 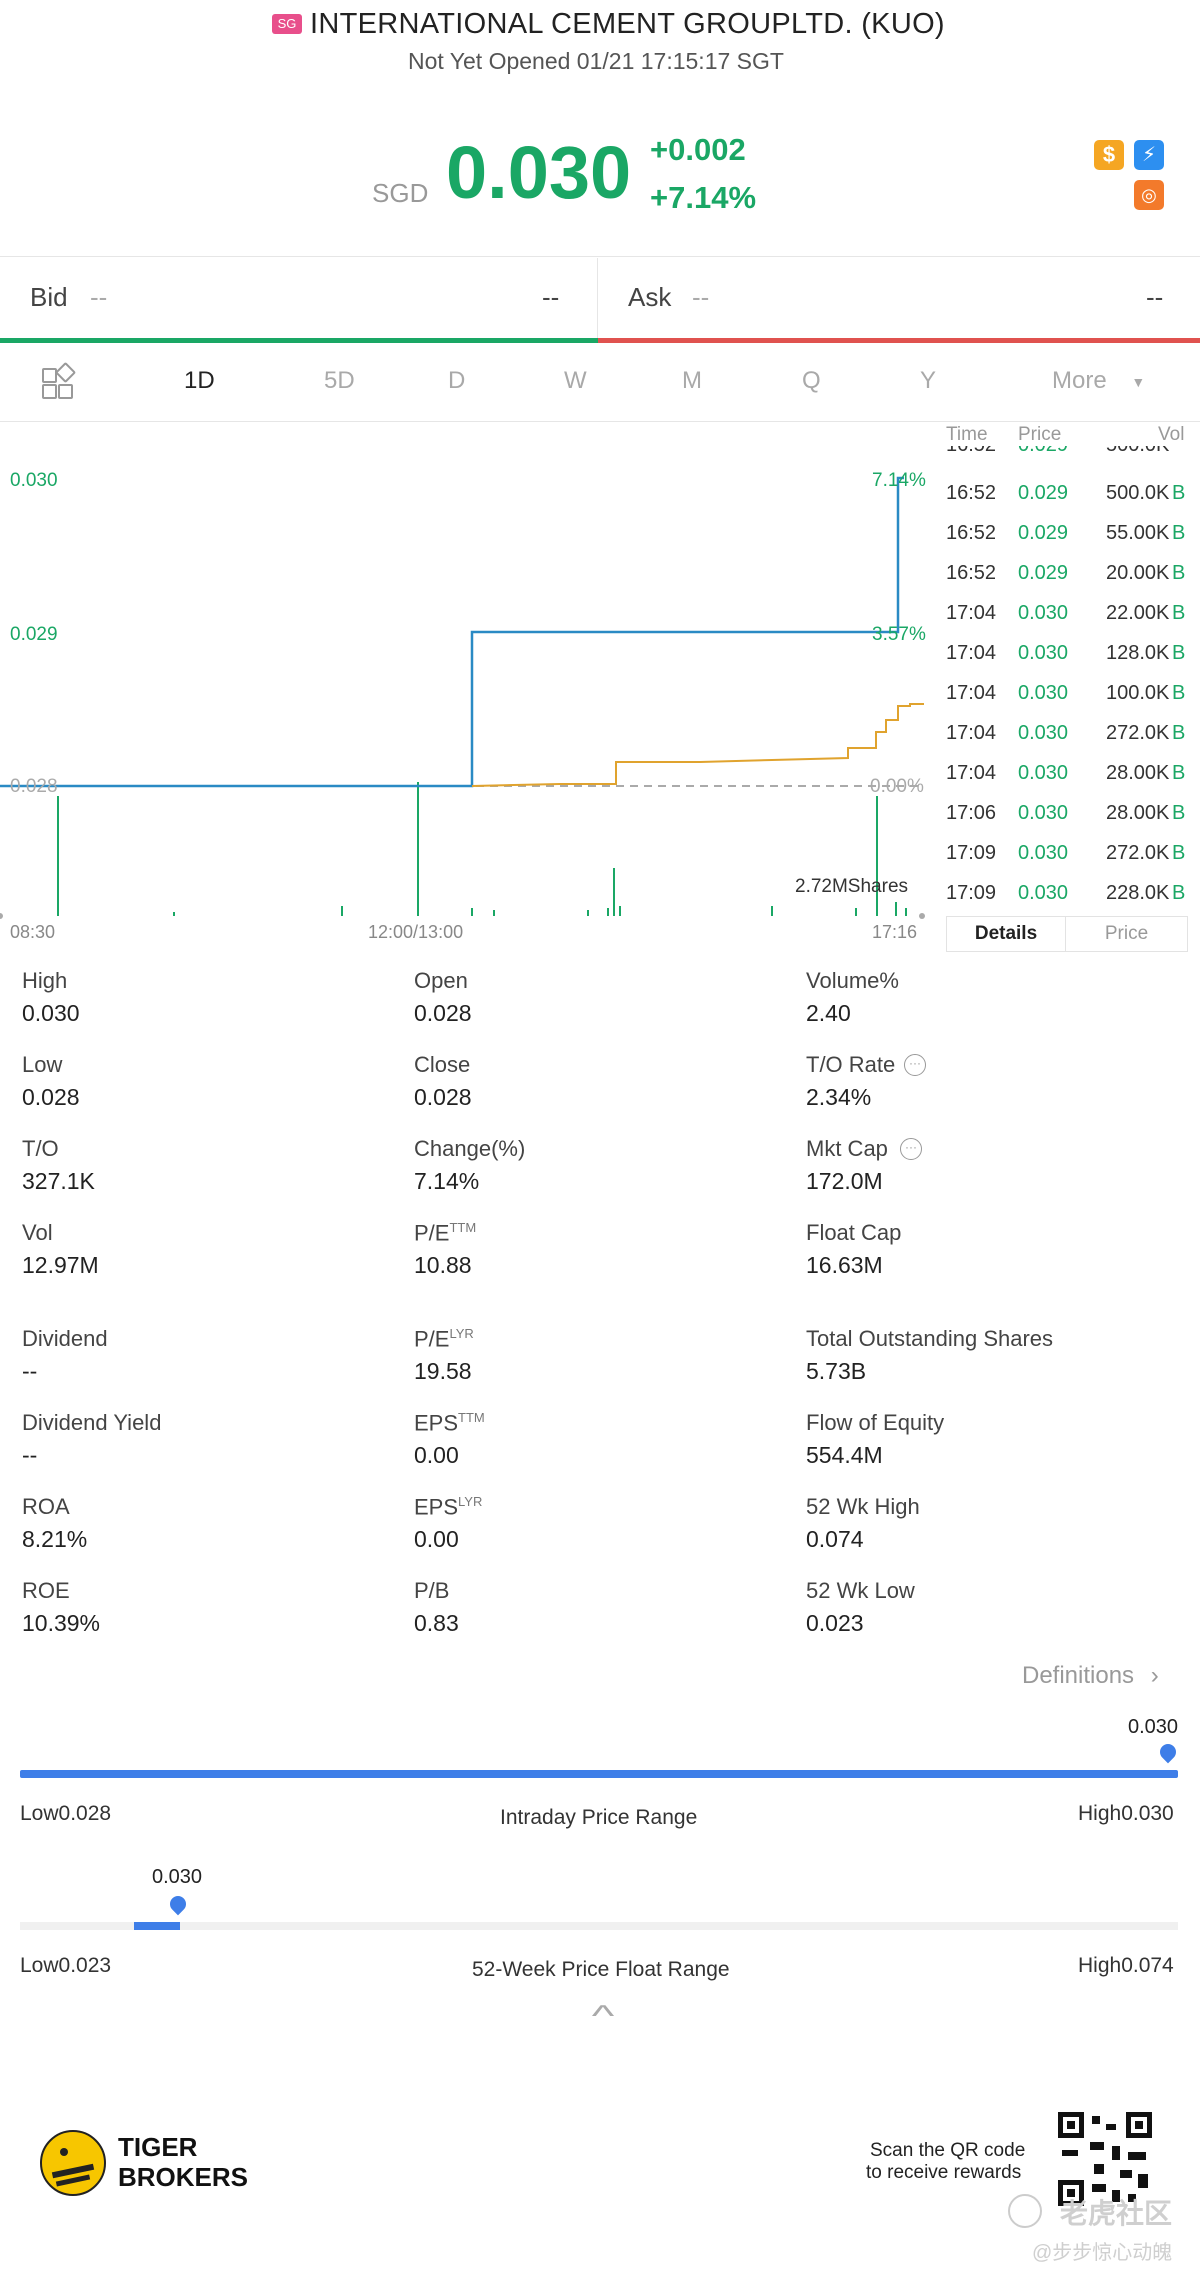 What do you see at coordinates (575, 380) in the screenshot?
I see `tab-w: W` at bounding box center [575, 380].